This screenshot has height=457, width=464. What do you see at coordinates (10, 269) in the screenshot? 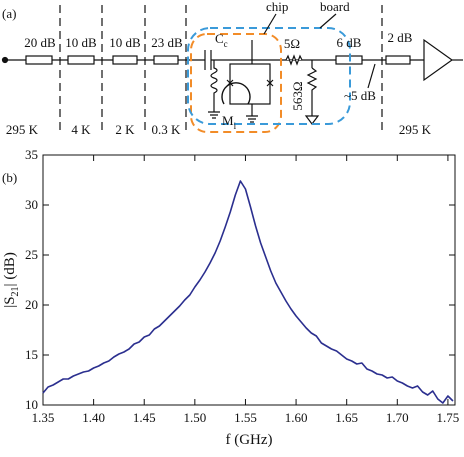
I see `label-part: | (dB)` at bounding box center [10, 269].